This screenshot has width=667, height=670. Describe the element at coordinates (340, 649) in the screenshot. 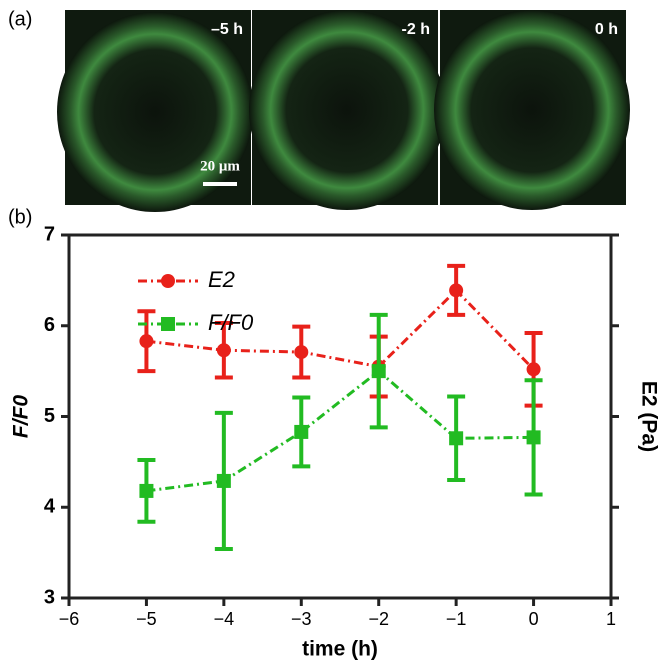

I see `x-axis-title: time (h)` at that location.